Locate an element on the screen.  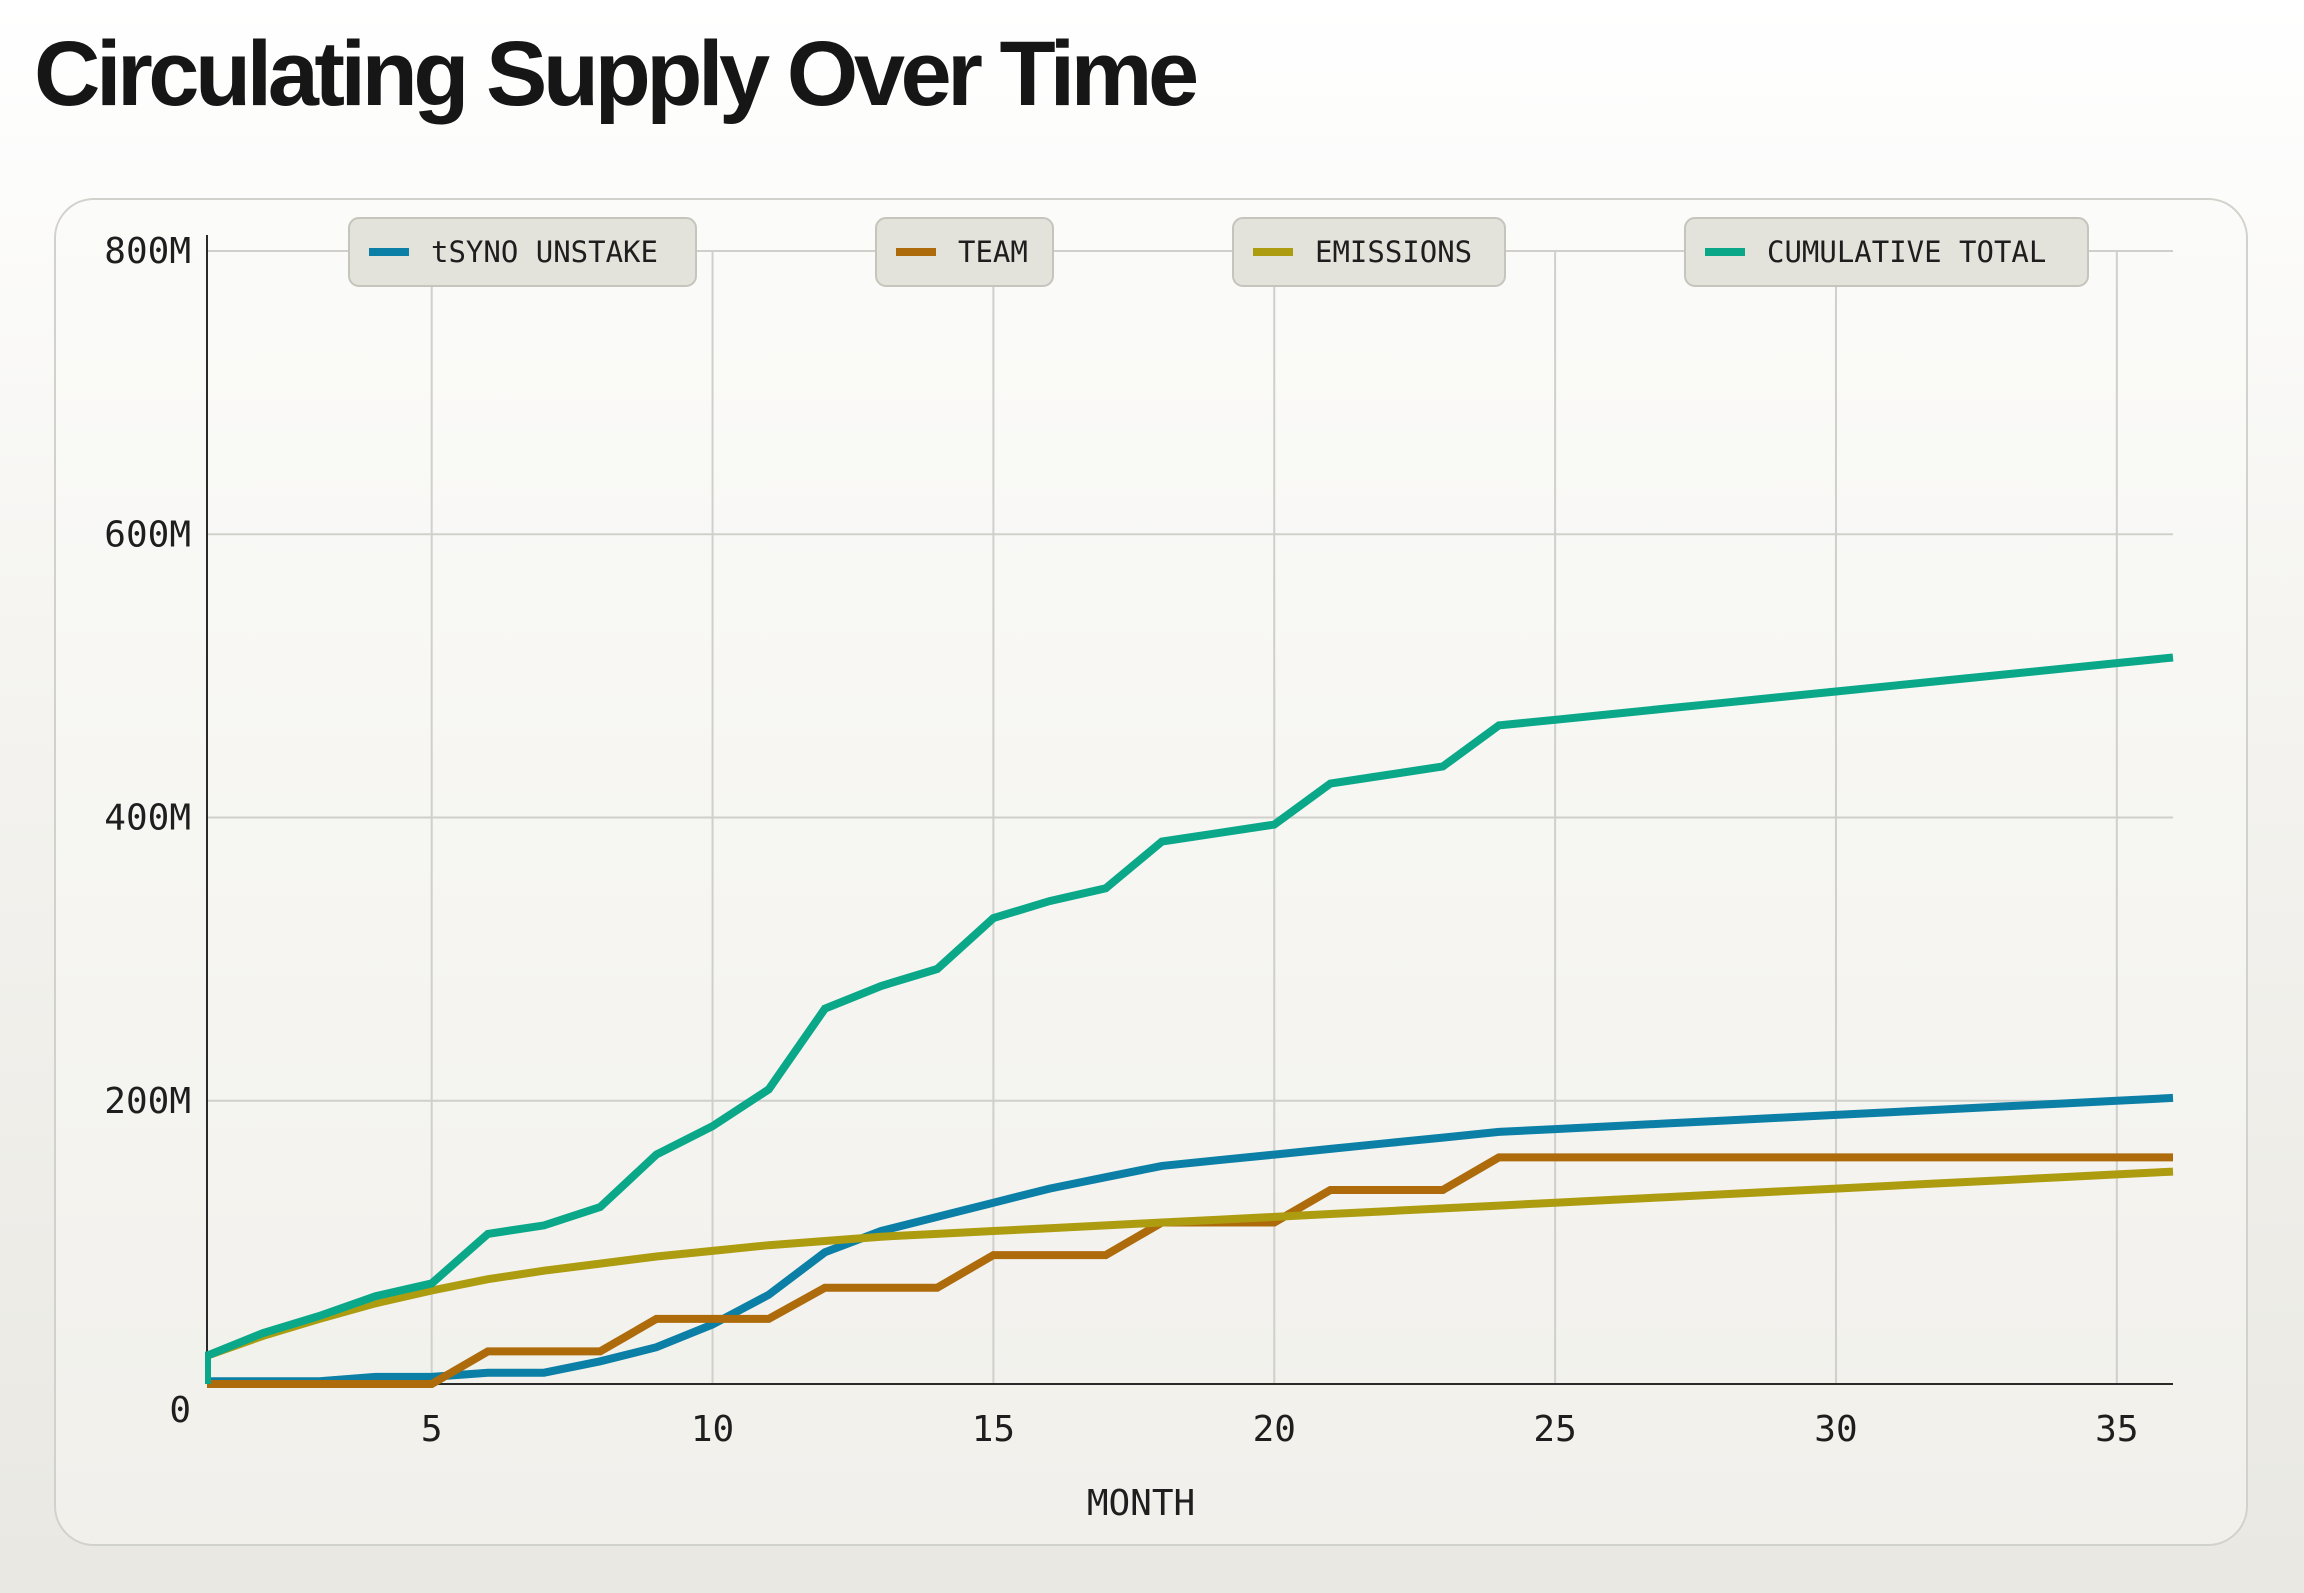
legend-label: CUMULATIVE TOTAL is located at coordinates (1906, 252).